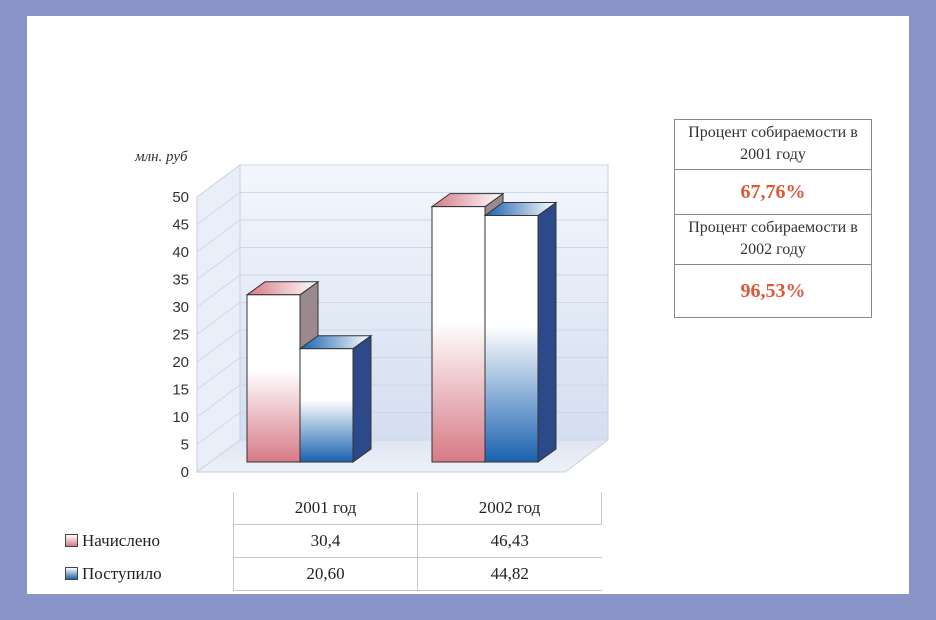 Image resolution: width=936 pixels, height=620 pixels. Describe the element at coordinates (509, 541) in the screenshot. I see `data-label: 46,43` at that location.